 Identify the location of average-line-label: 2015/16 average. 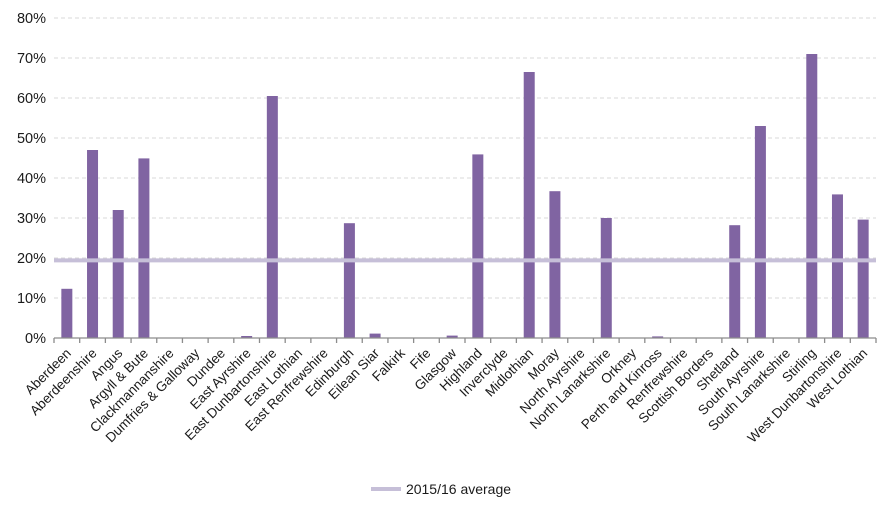
(458, 489).